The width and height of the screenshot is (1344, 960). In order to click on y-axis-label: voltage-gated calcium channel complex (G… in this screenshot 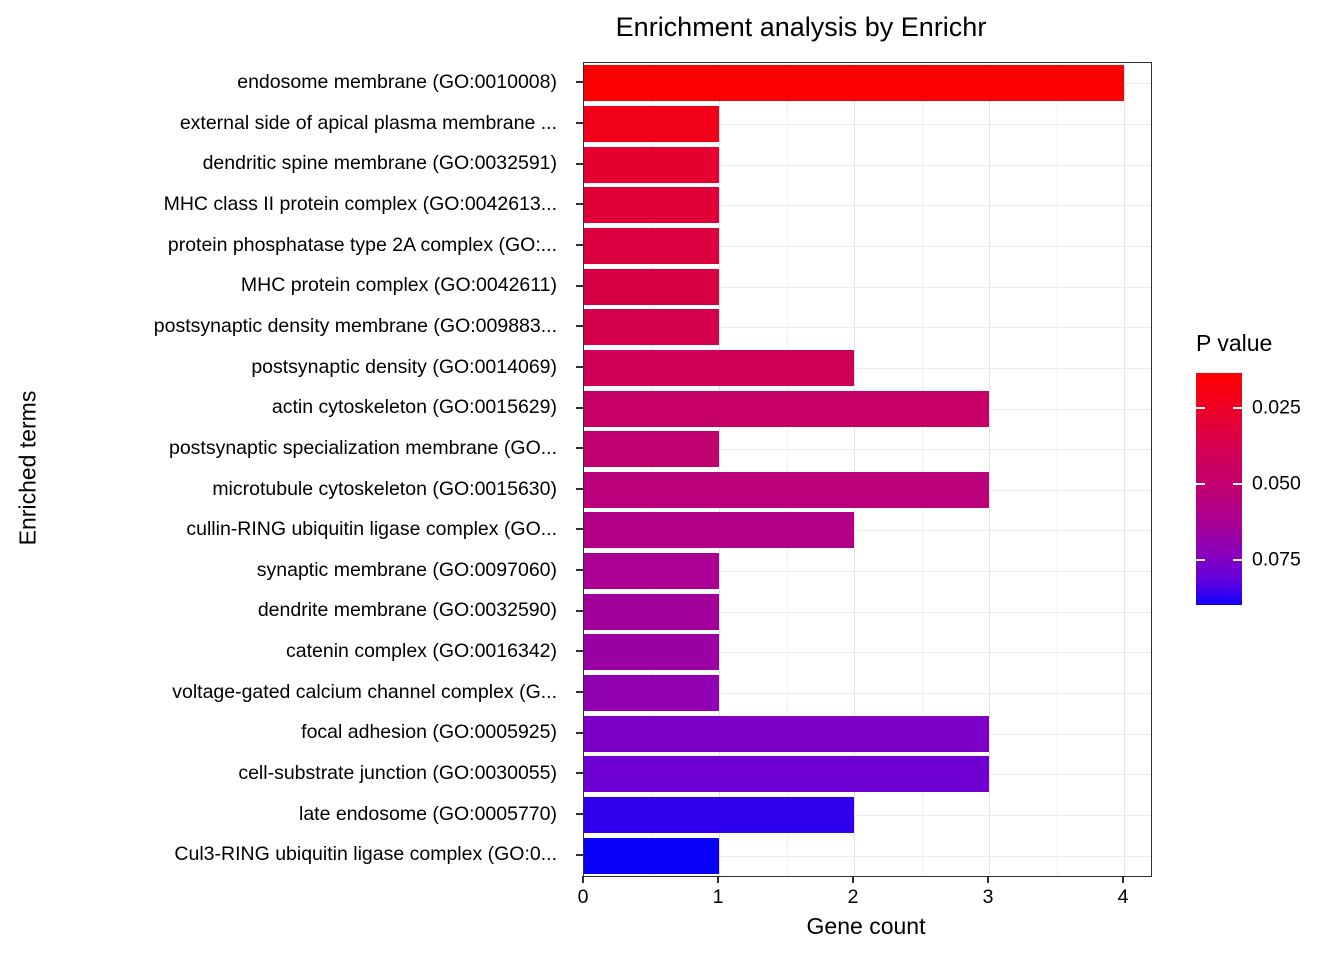, I will do `click(364, 691)`.